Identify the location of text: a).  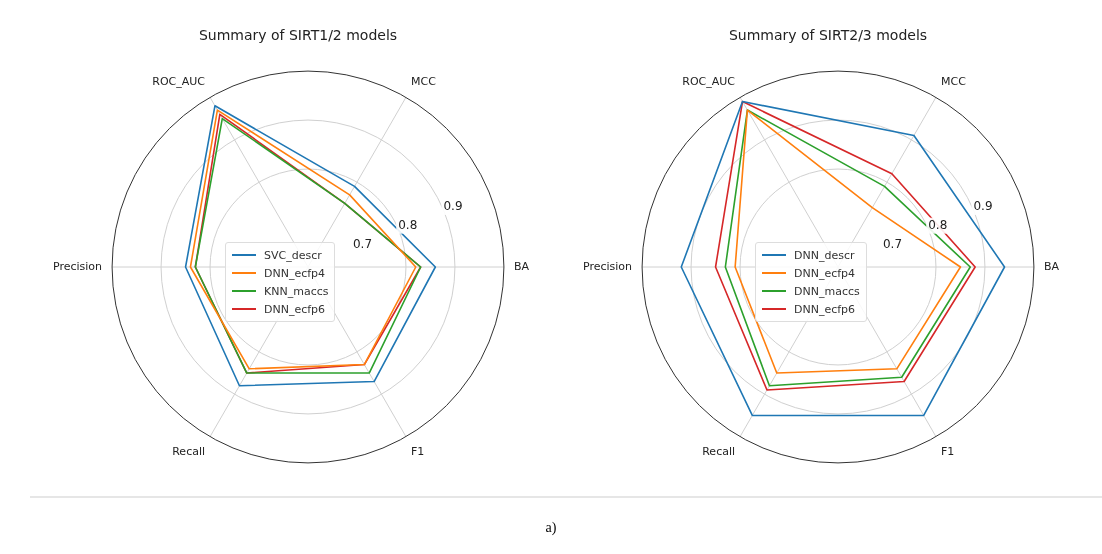
(551, 528).